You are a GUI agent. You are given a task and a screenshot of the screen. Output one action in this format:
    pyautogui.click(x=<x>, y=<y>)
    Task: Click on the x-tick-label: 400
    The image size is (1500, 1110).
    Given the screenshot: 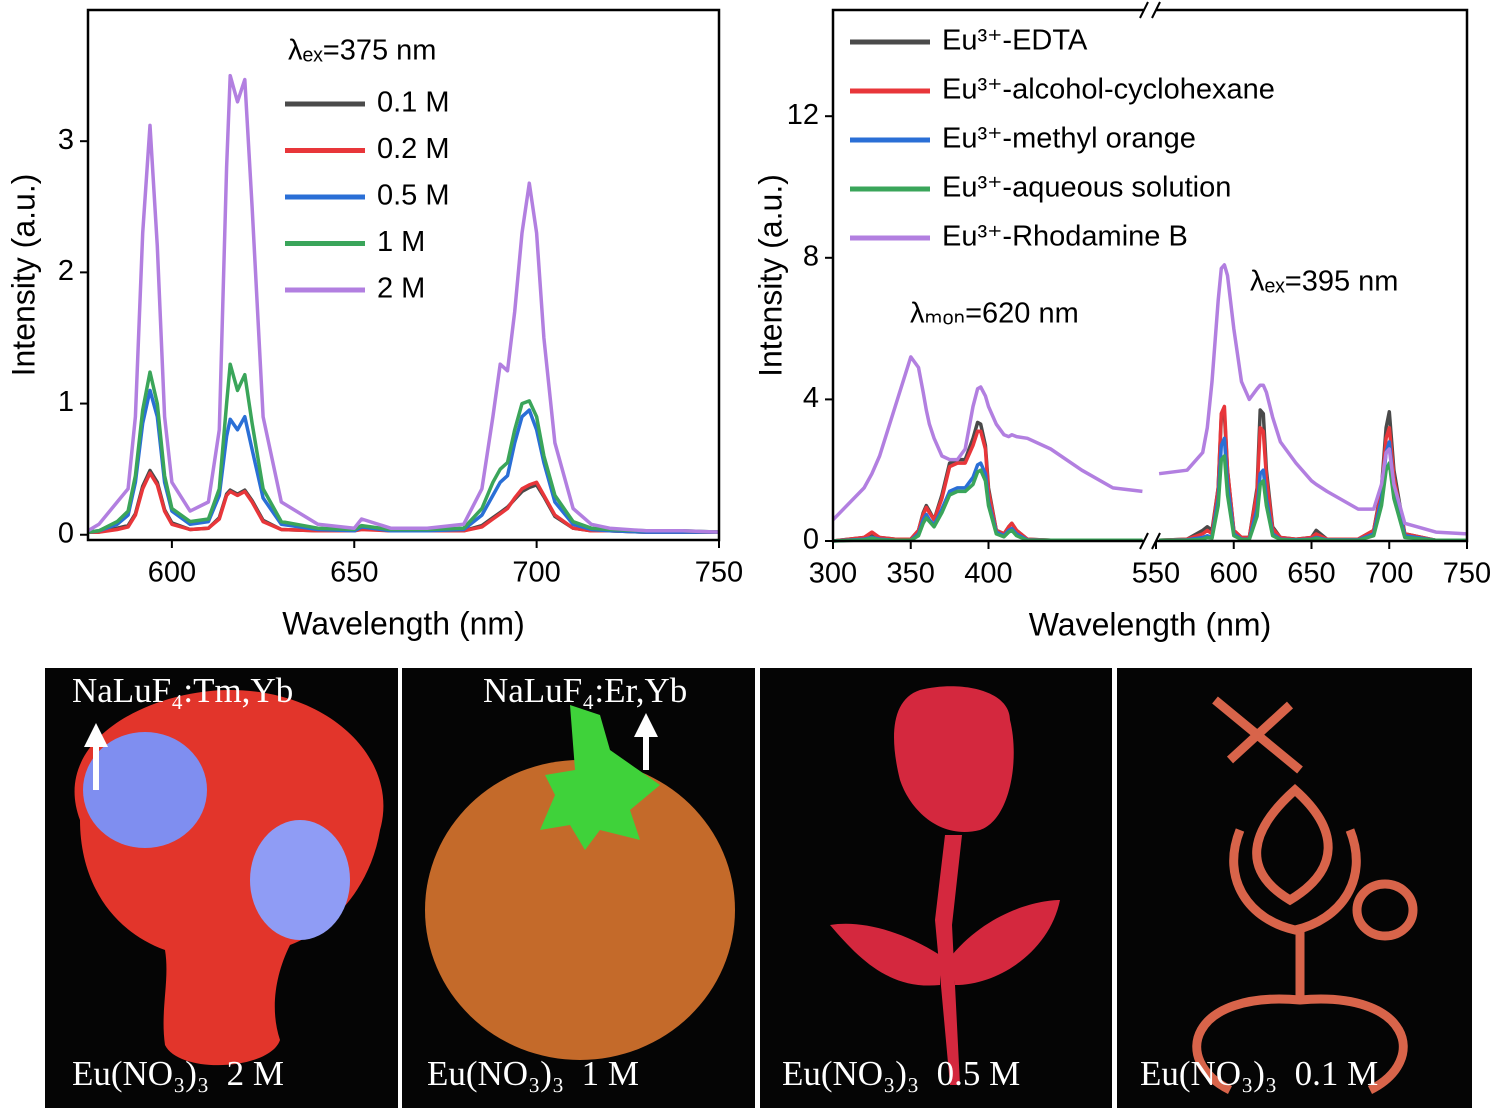 What is the action you would take?
    pyautogui.click(x=988, y=574)
    